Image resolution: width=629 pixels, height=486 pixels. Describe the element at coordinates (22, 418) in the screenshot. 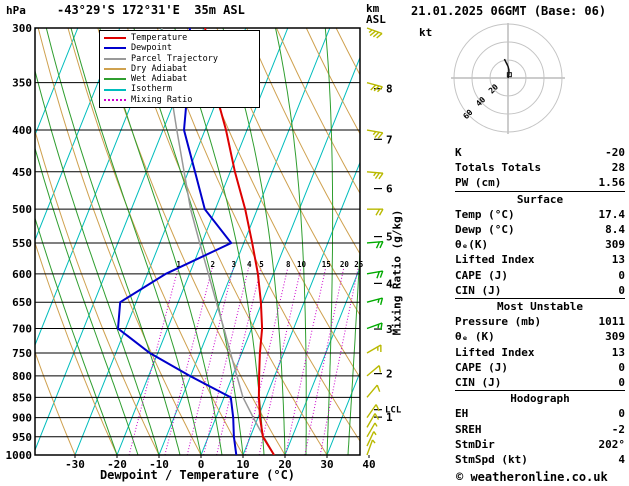

I see `svg-text: 900` at that location.